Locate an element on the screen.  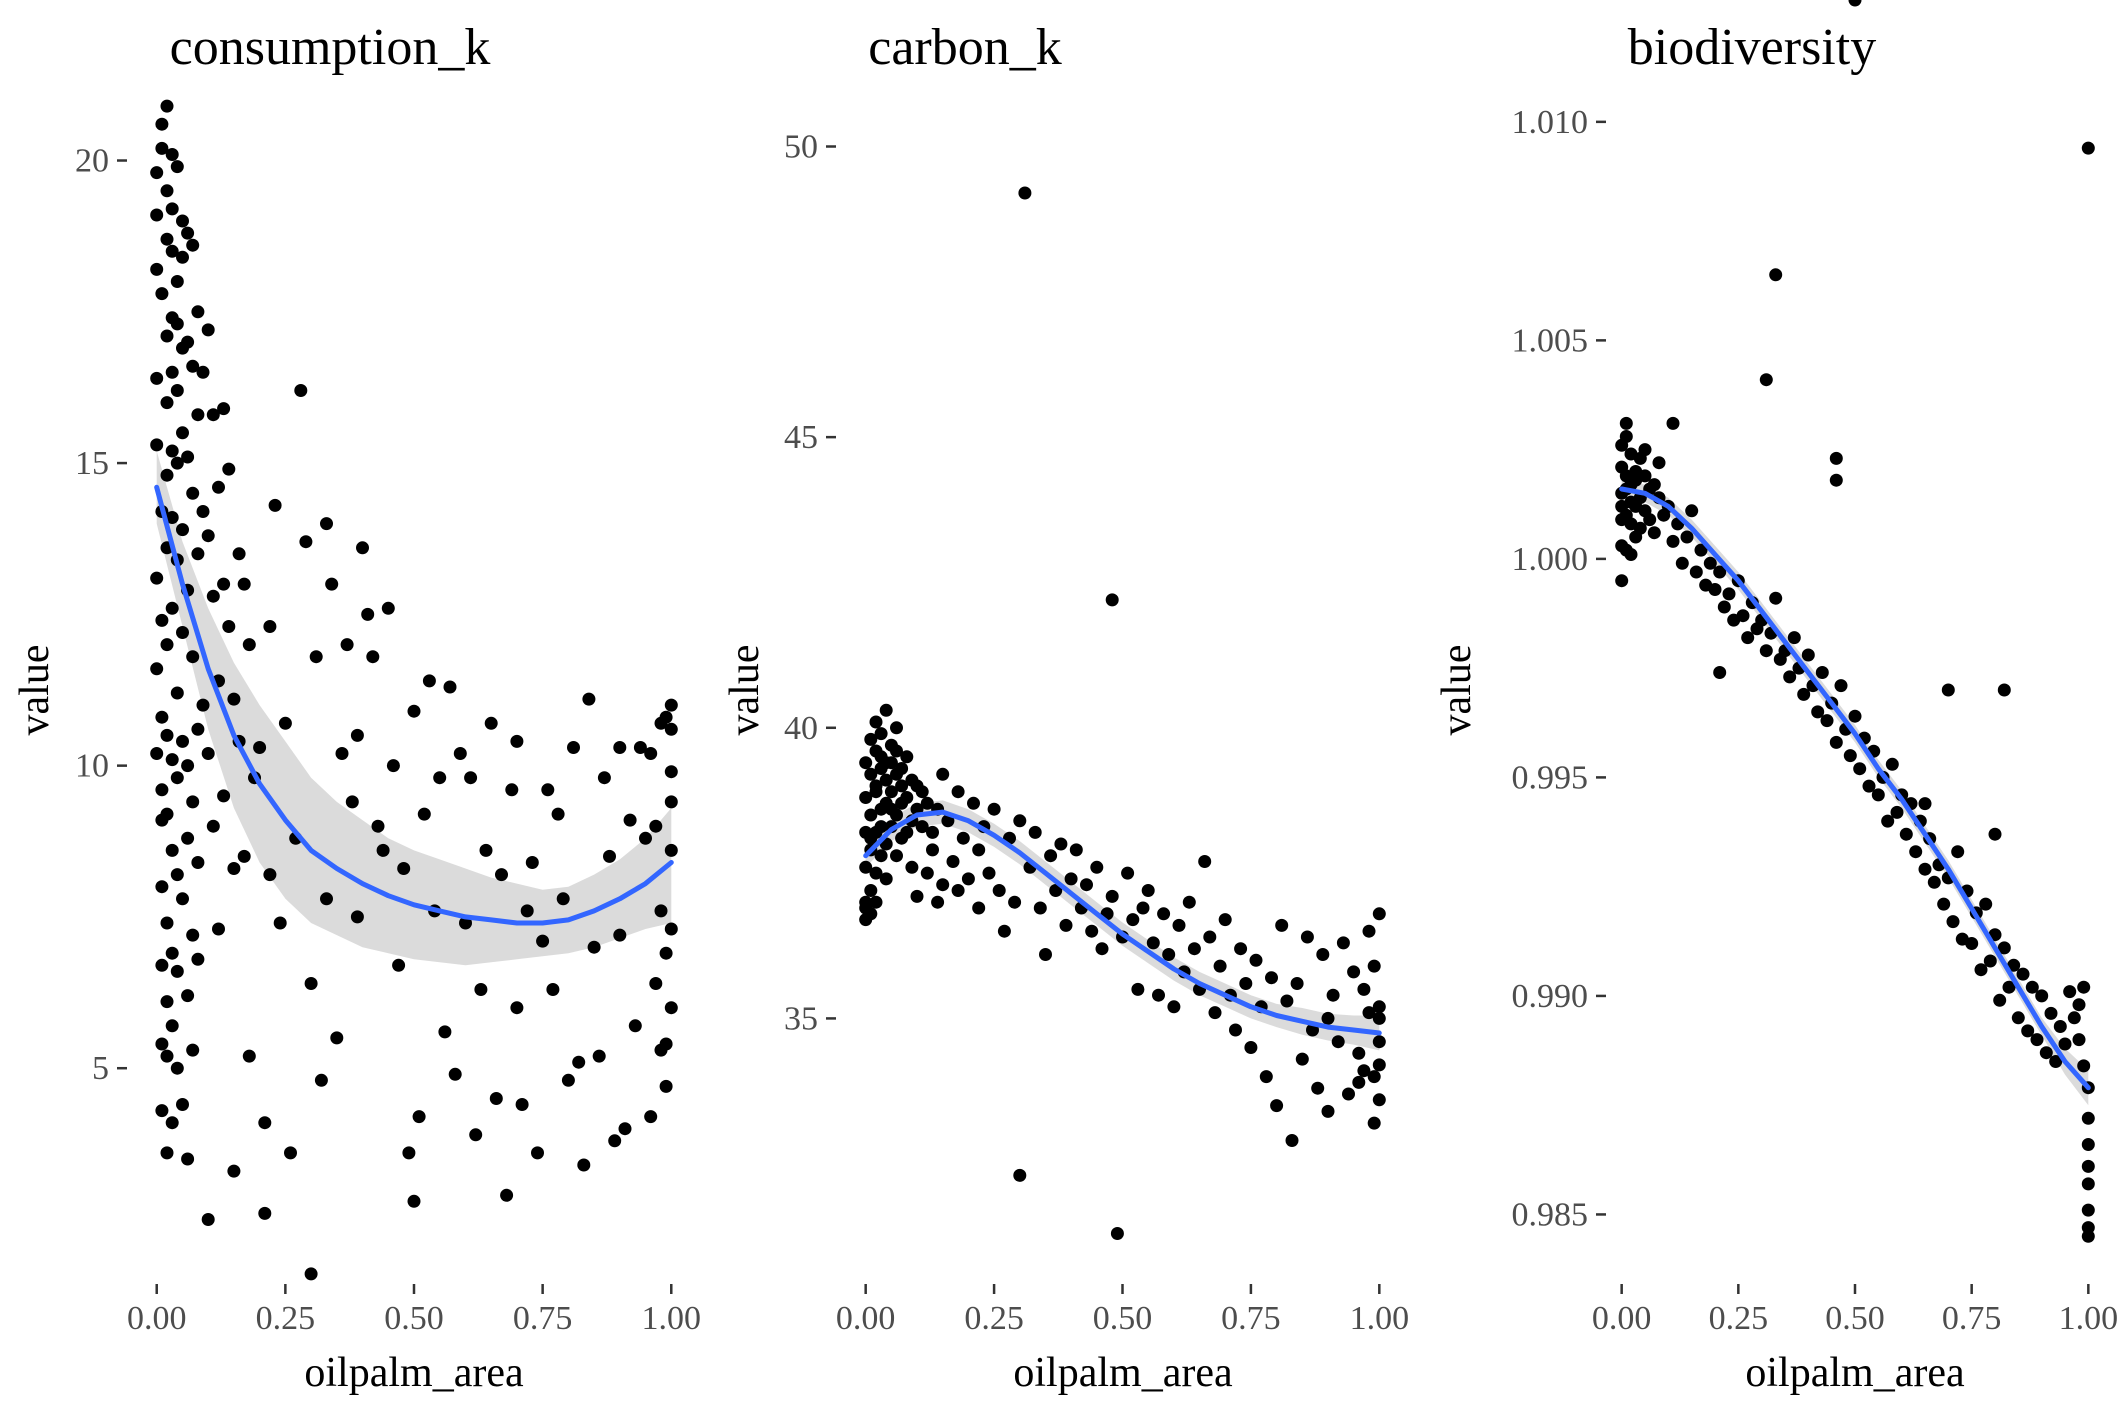
x-tick-label: 0.50 is located at coordinates (1123, 1318).